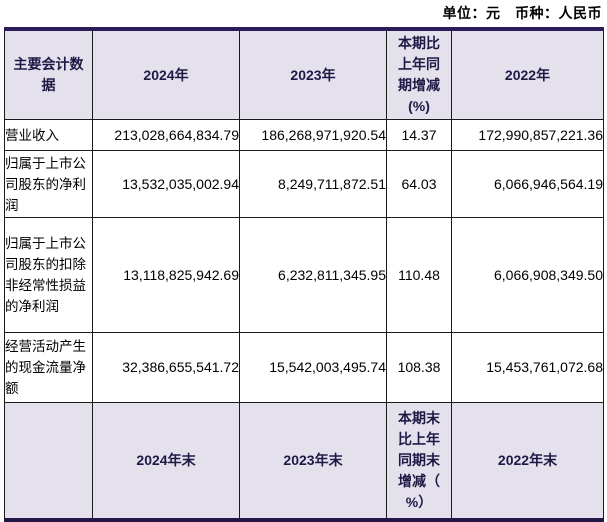  Describe the element at coordinates (527, 74) in the screenshot. I see `header-cell-2022: 2022年` at that location.